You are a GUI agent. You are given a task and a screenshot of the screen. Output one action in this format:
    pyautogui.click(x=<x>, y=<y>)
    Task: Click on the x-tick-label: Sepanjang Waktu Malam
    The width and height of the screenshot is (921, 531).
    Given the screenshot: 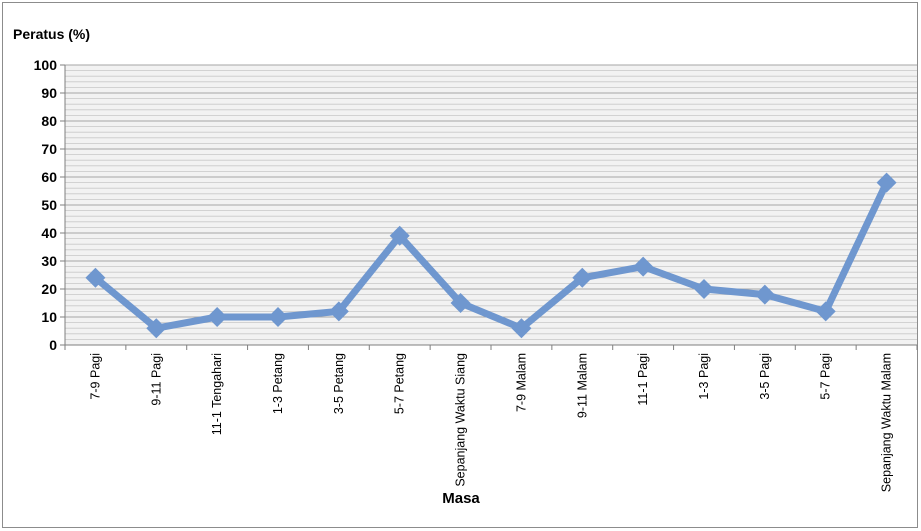 What is the action you would take?
    pyautogui.click(x=887, y=422)
    